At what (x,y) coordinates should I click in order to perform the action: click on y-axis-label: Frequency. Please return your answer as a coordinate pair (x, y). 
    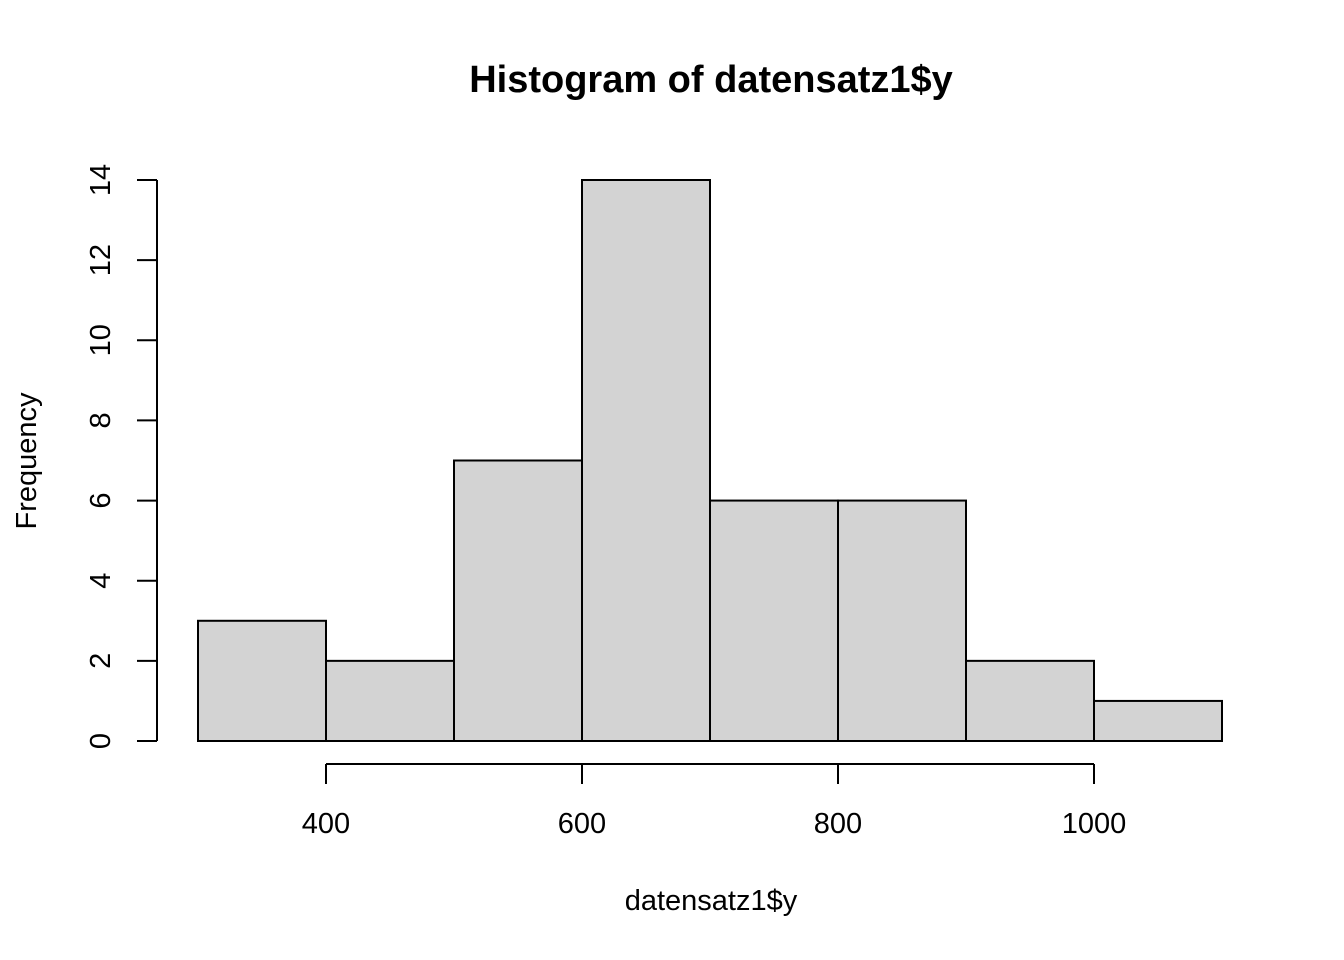
    Looking at the image, I should click on (27, 461).